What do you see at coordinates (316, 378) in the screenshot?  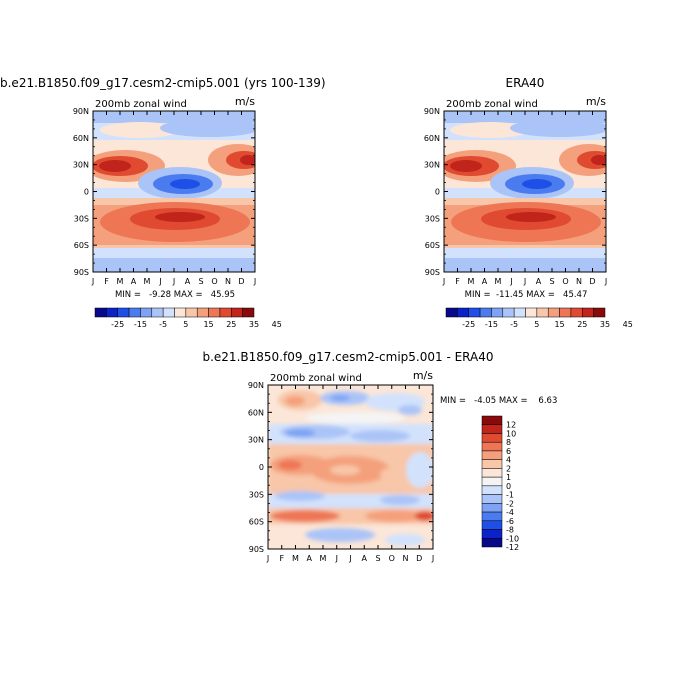 I see `panel-difference-subtitle: 200mb zonal wind` at bounding box center [316, 378].